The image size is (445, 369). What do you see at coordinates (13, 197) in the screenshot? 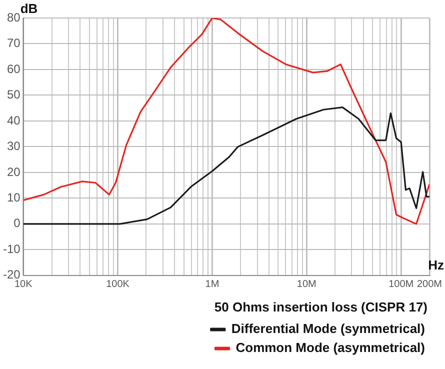
I see `y-tick-label: 10` at bounding box center [13, 197].